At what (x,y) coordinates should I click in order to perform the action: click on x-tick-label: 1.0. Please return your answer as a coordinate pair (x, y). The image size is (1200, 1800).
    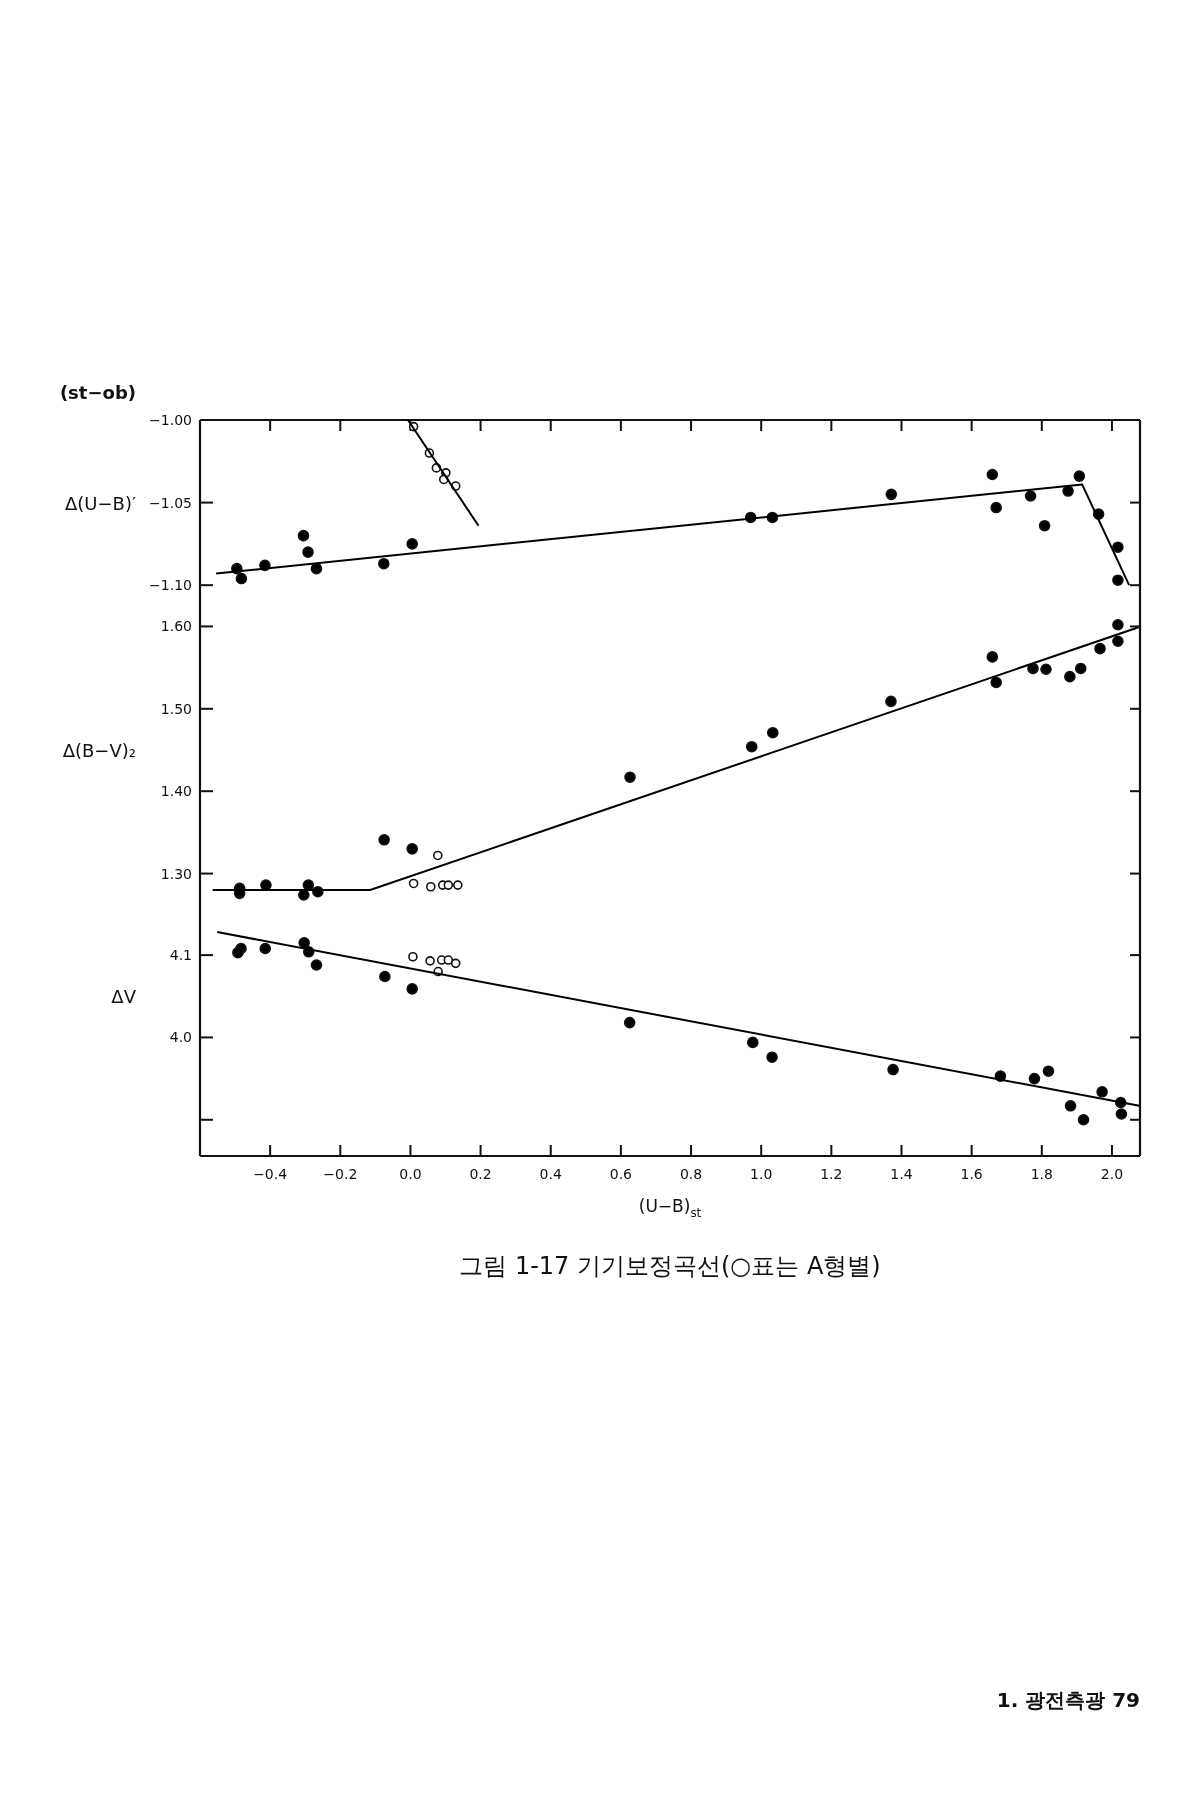
    Looking at the image, I should click on (761, 1174).